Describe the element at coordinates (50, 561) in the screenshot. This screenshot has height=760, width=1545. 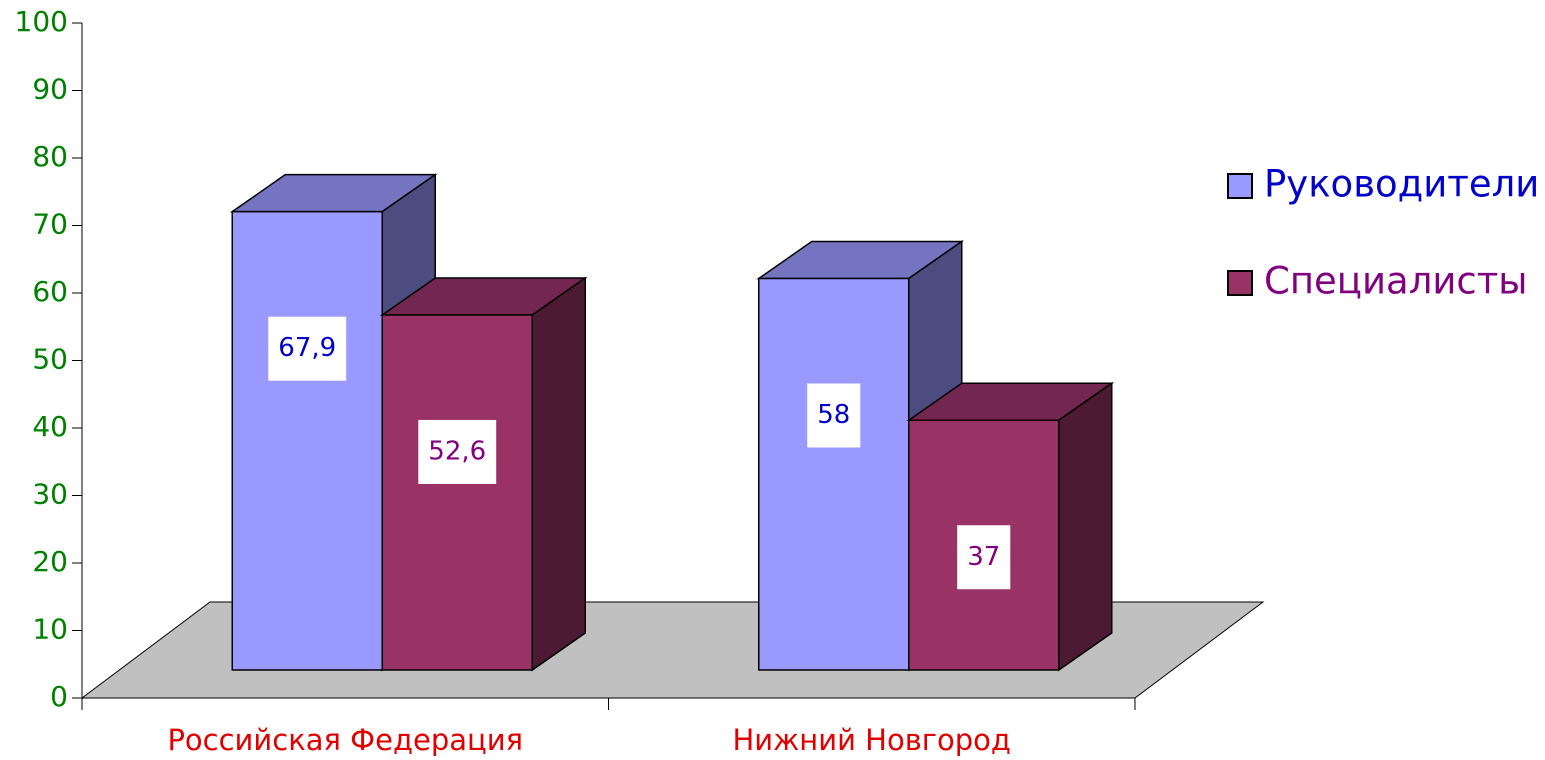
I see `y-tick-label: 20` at that location.